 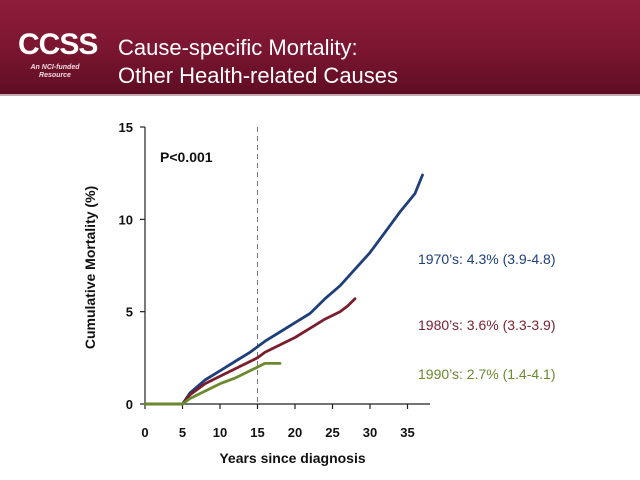 I want to click on x-tick-label: 5, so click(x=182, y=432).